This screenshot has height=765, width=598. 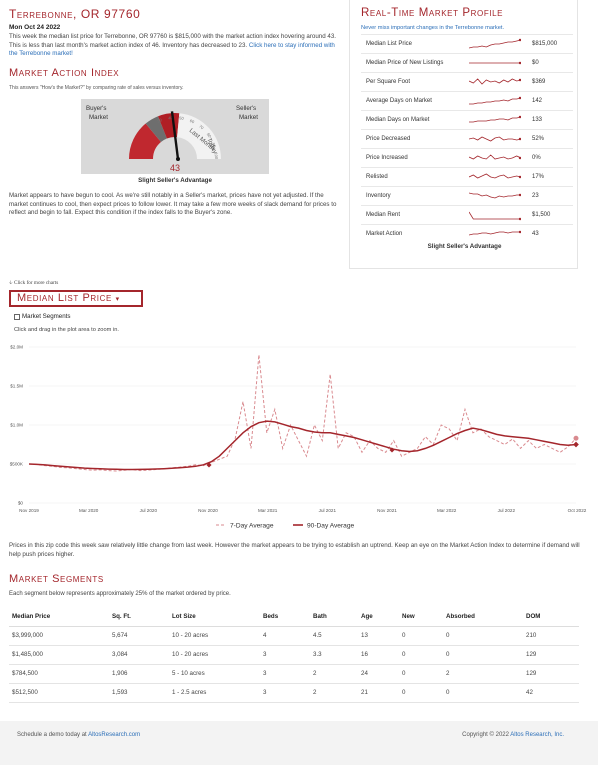 I want to click on gauge-segment, so click(x=156, y=129).